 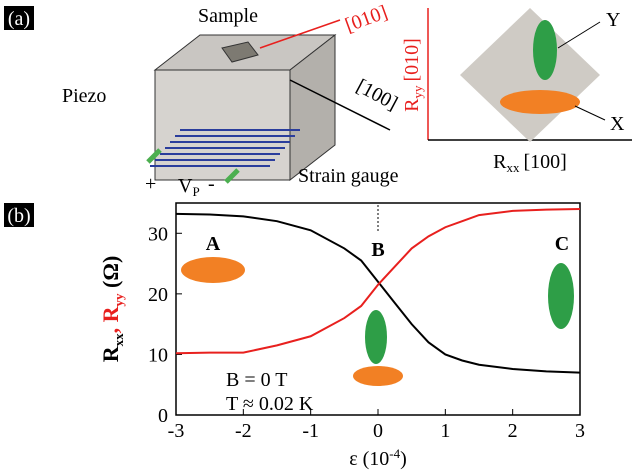 I want to click on rxx-dir: [100], so click(x=545, y=162).